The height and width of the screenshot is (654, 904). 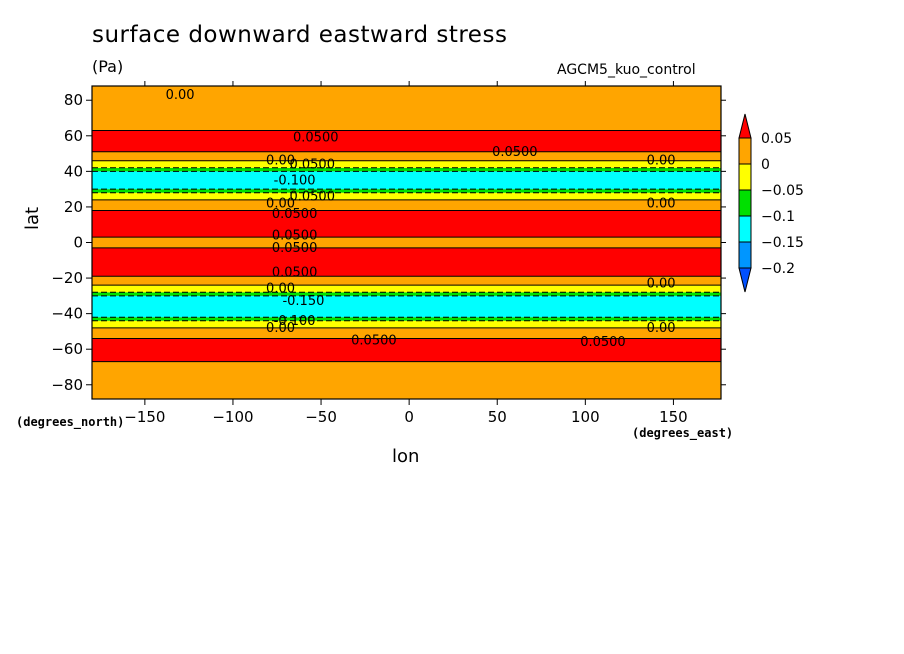 I want to click on y-tick-label: −40, so click(x=67, y=314).